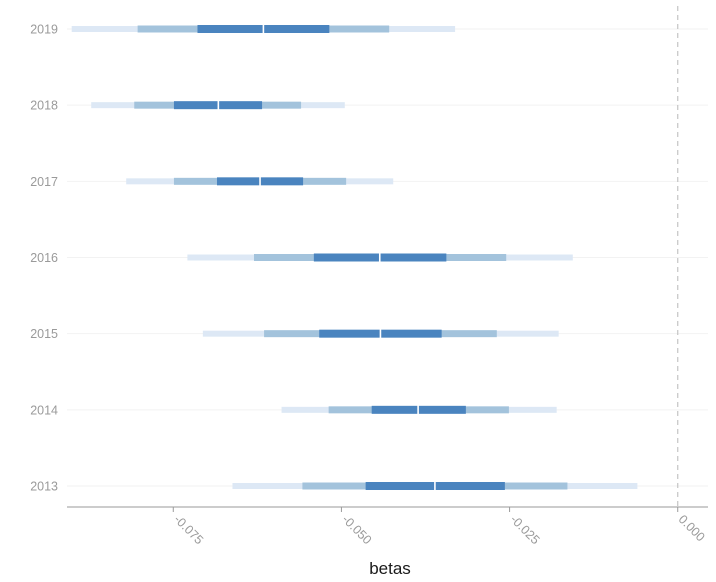  What do you see at coordinates (44, 334) in the screenshot?
I see `y-tick-label-2015: 2015` at bounding box center [44, 334].